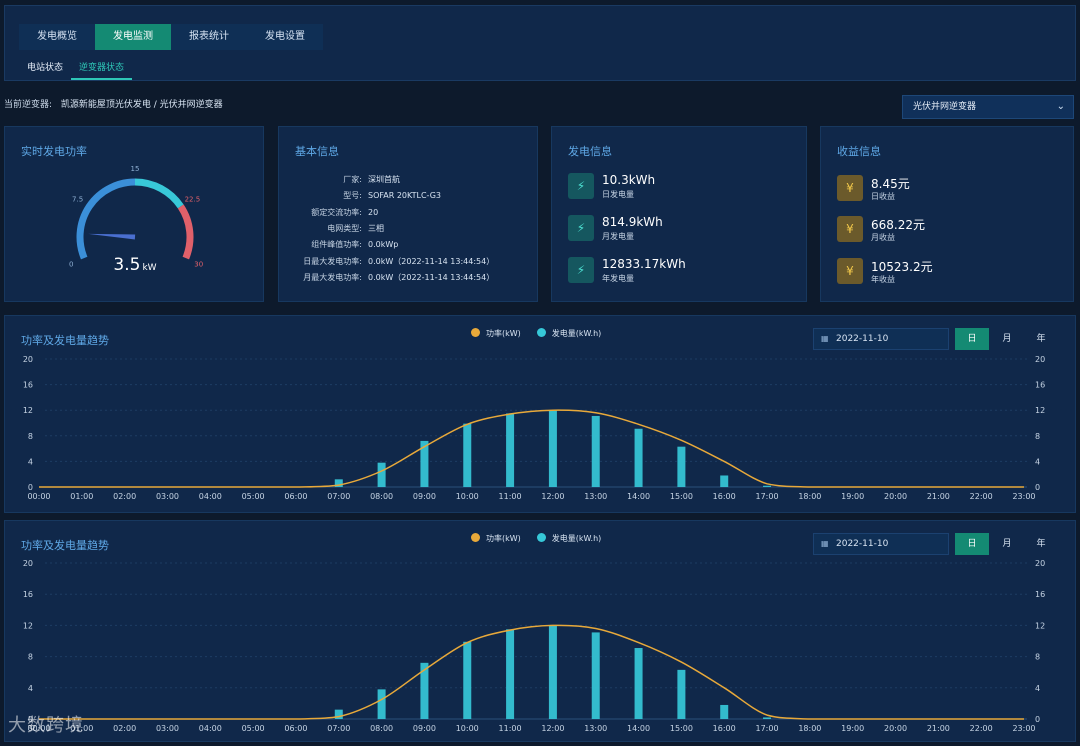 This screenshot has height=746, width=1080. What do you see at coordinates (581, 186) in the screenshot?
I see `lightning-icon: ⚡` at bounding box center [581, 186].